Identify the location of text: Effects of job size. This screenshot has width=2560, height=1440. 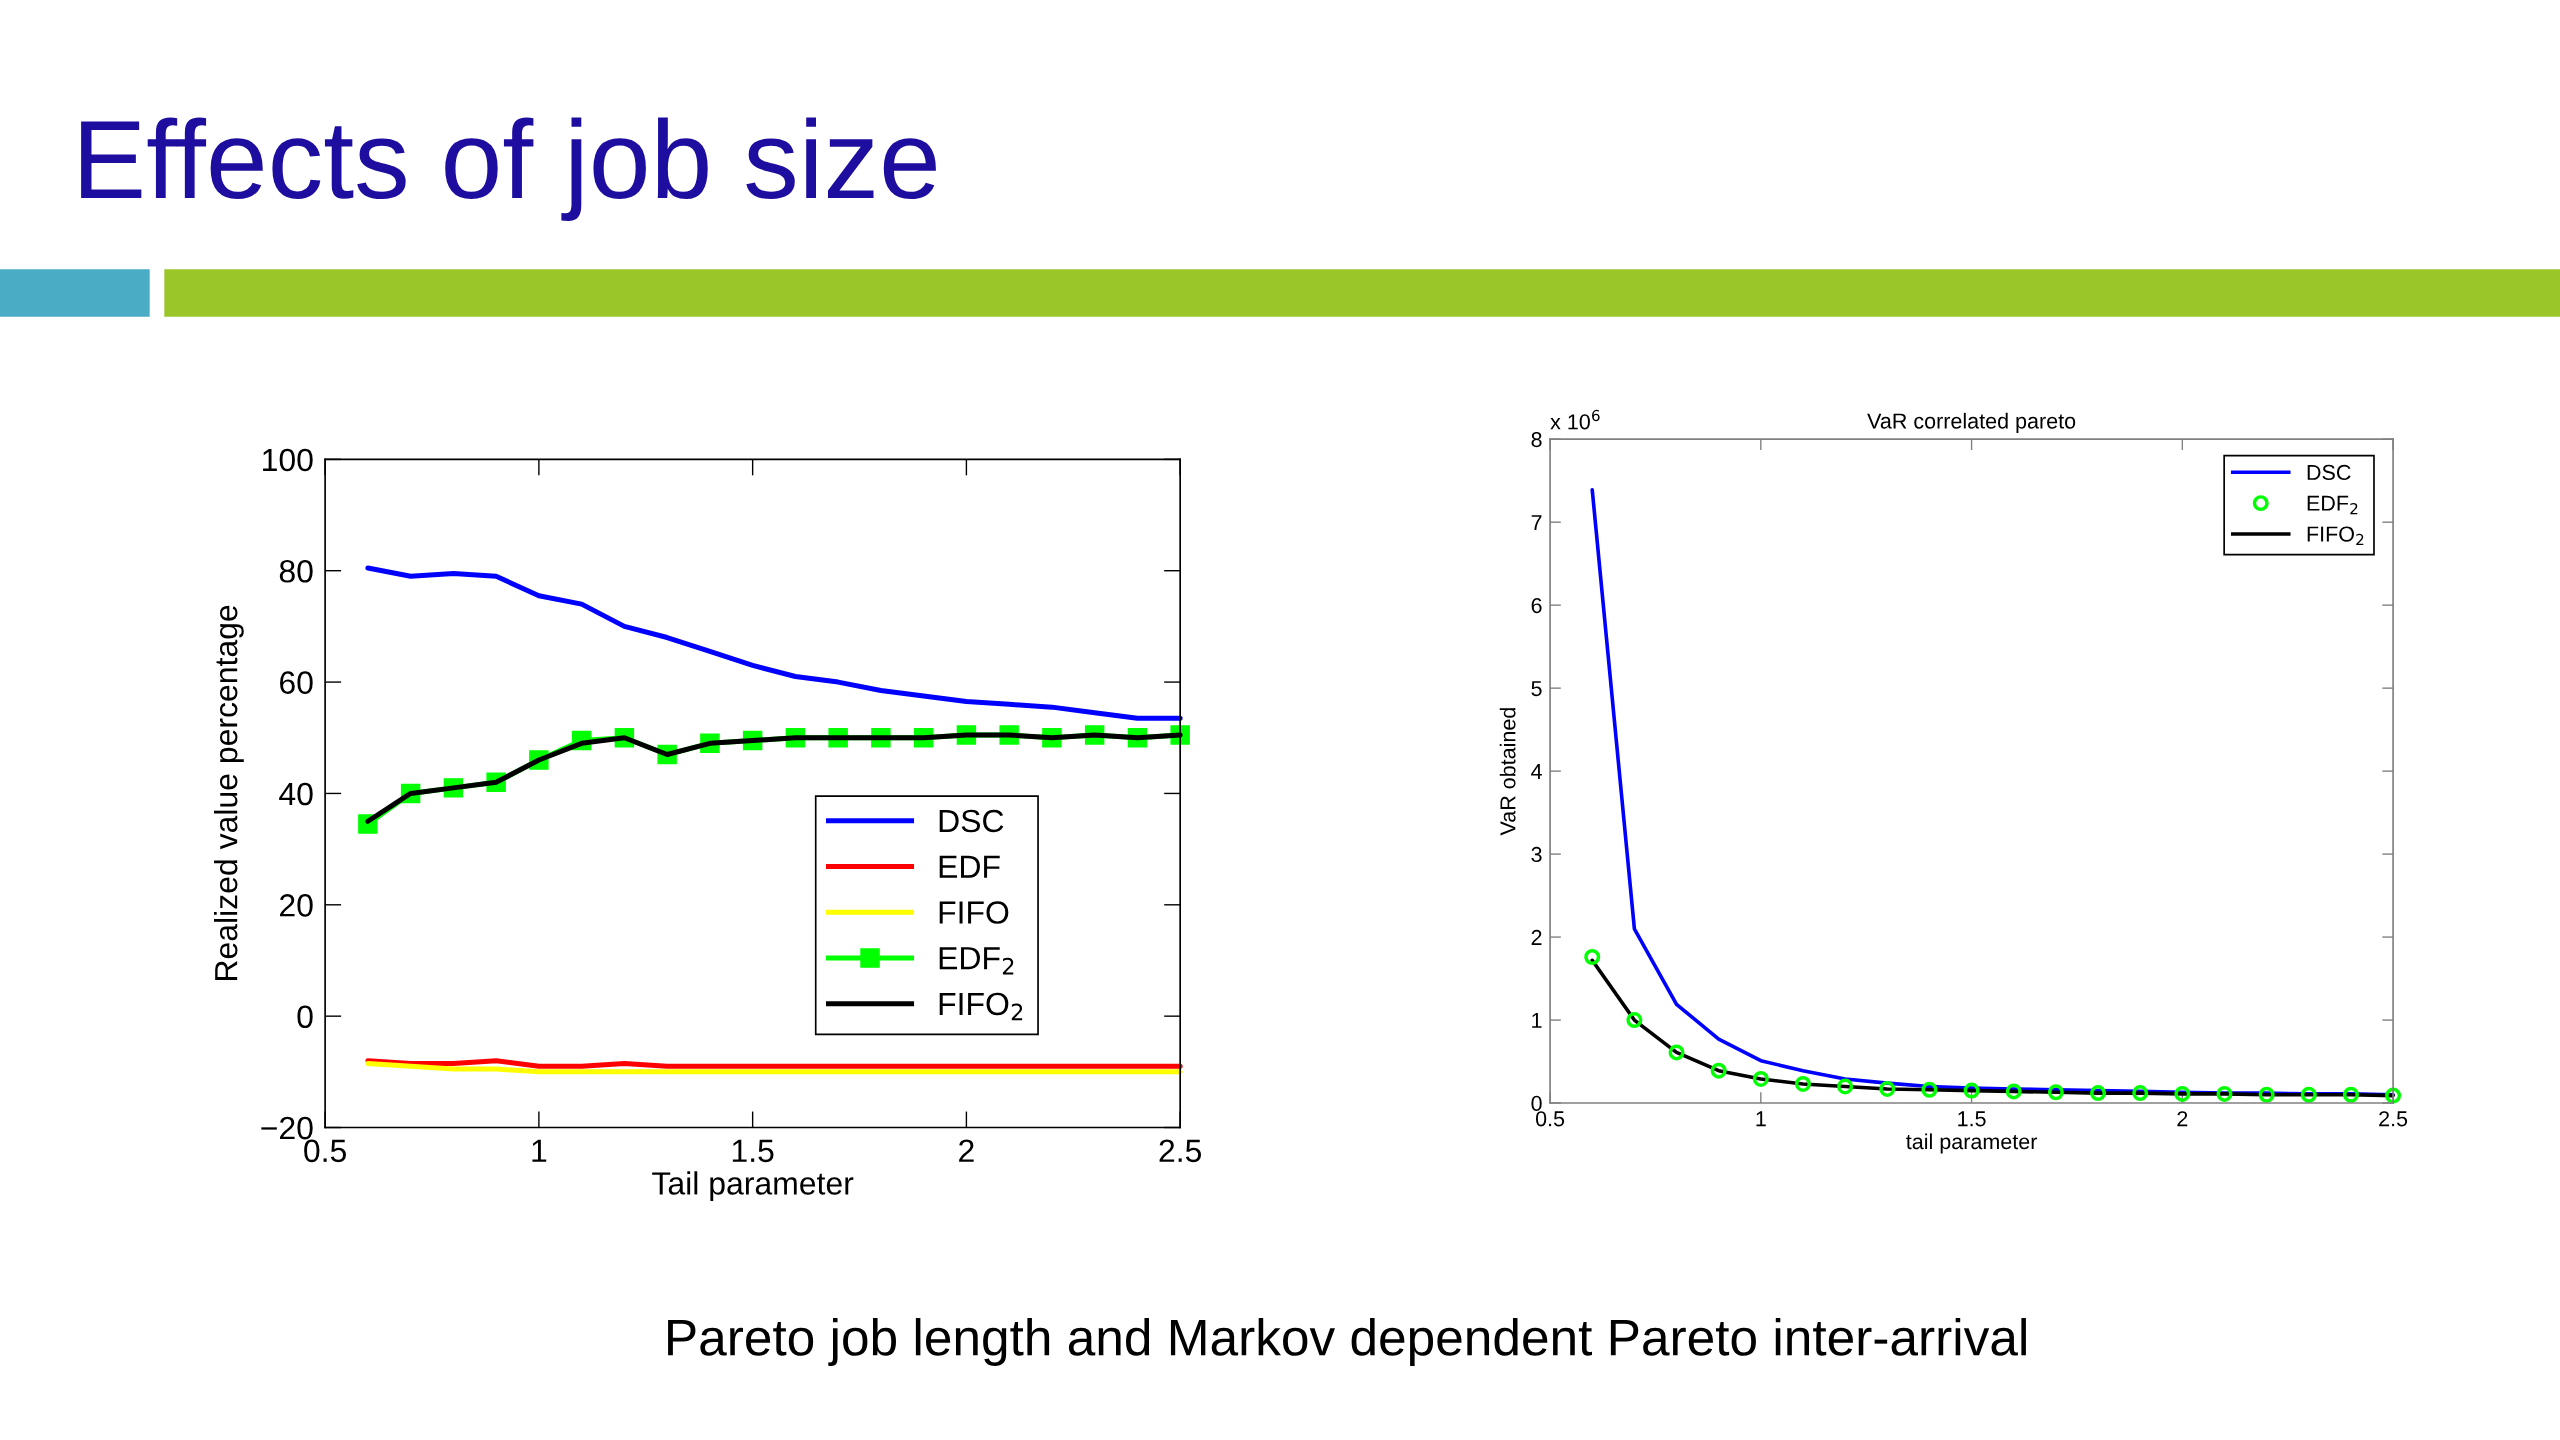
(508, 169).